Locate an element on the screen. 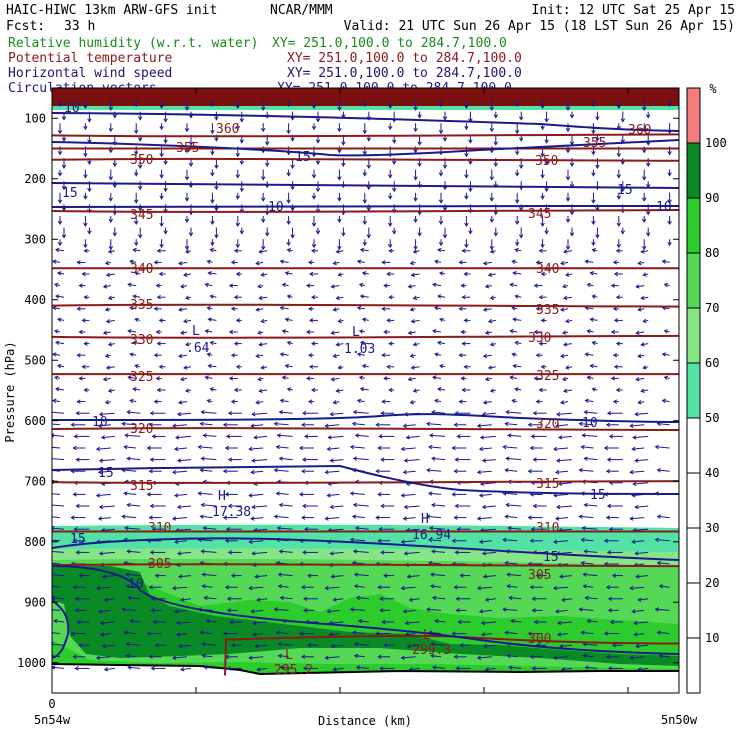 The height and width of the screenshot is (740, 740). y-axis-label: Pressure (hPa) is located at coordinates (10, 391).